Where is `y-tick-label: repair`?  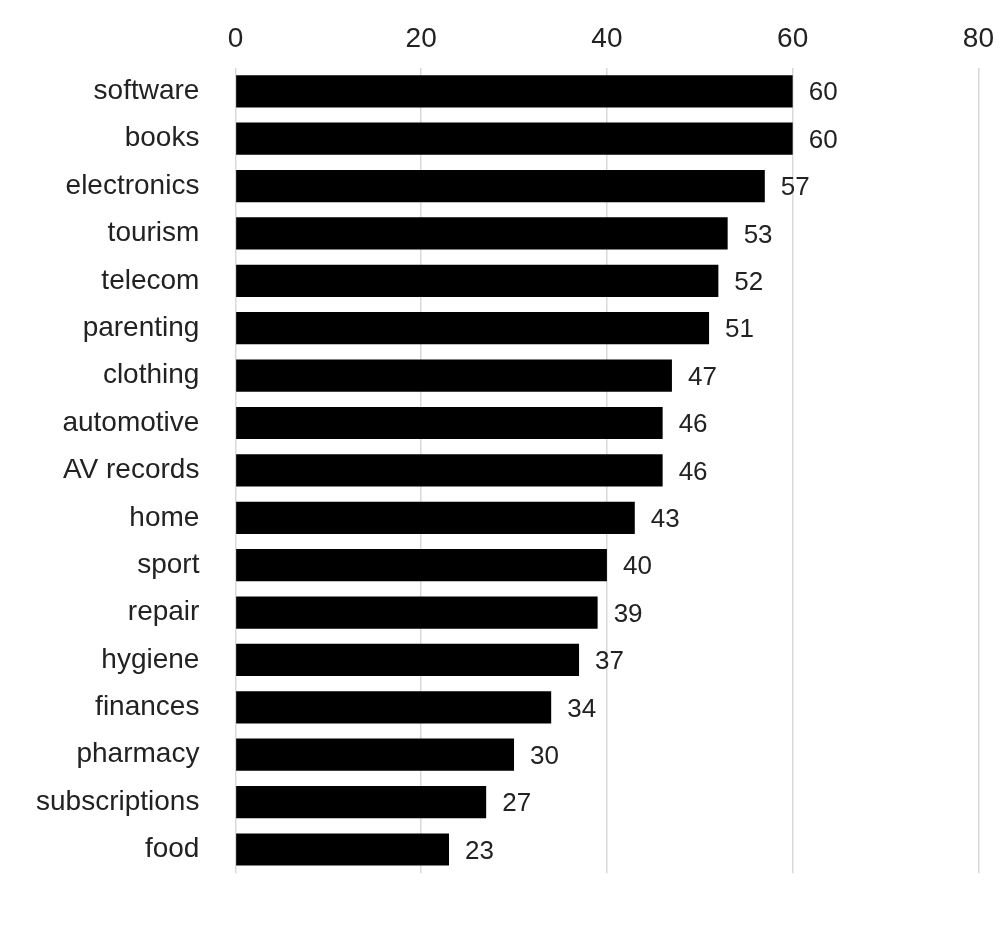 y-tick-label: repair is located at coordinates (163, 611).